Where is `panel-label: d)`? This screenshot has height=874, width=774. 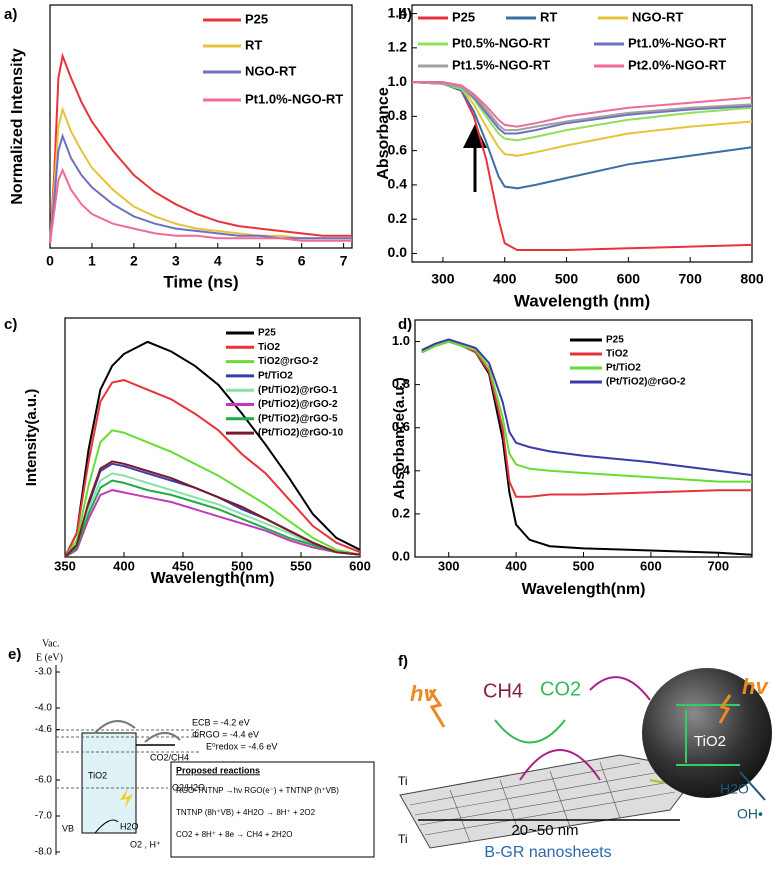
panel-label: d) is located at coordinates (405, 324).